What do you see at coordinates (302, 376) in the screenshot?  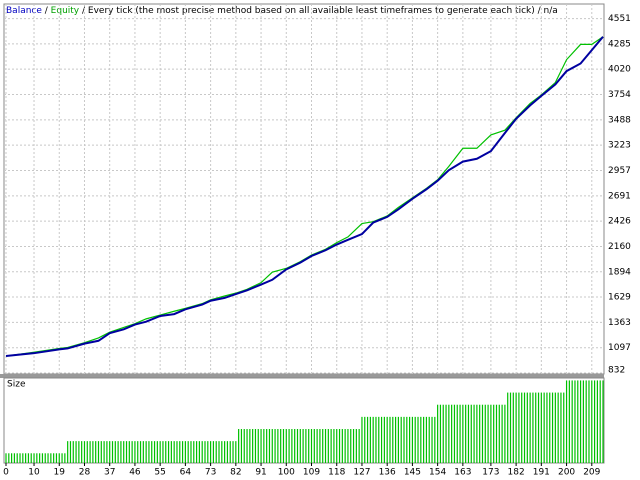 I see `panel-separator` at bounding box center [302, 376].